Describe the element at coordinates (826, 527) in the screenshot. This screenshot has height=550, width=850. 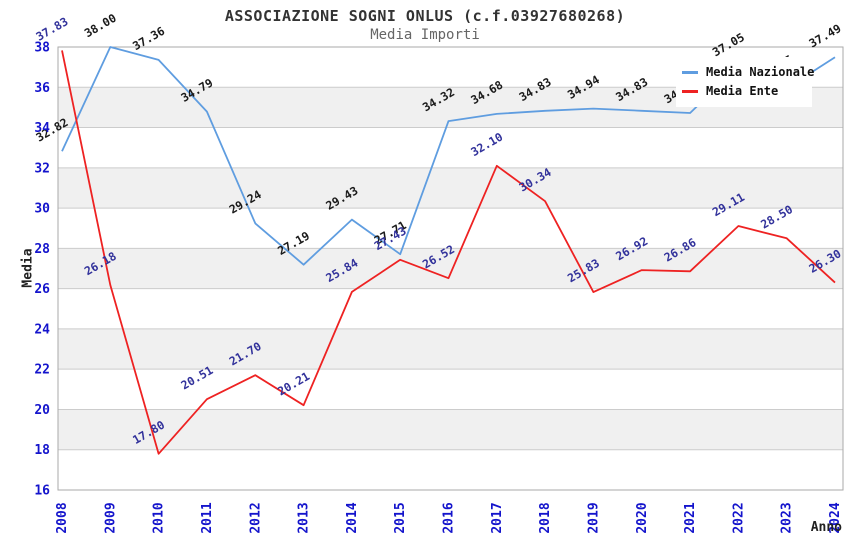
I see `x-axis-title: Anno` at that location.